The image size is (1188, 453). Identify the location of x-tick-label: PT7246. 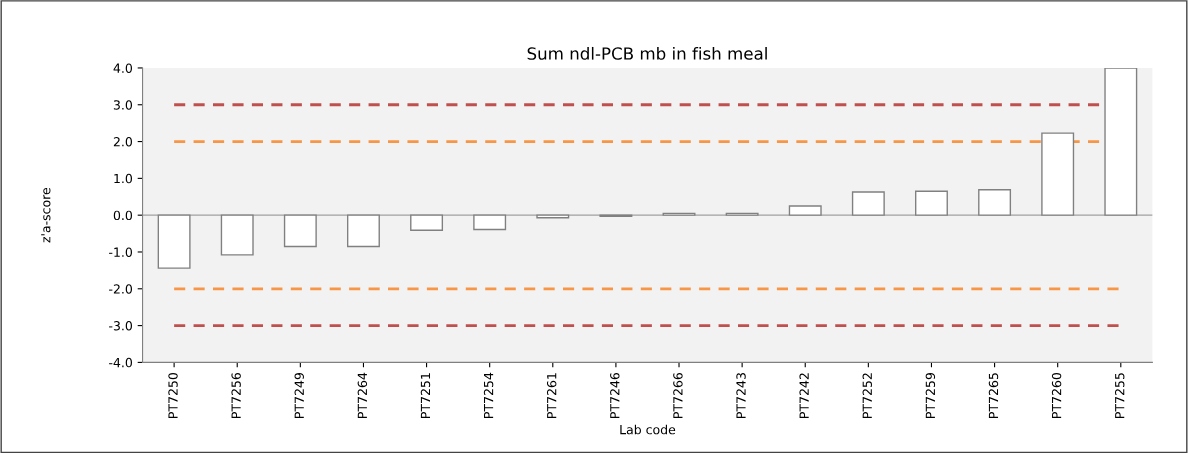
(615, 395).